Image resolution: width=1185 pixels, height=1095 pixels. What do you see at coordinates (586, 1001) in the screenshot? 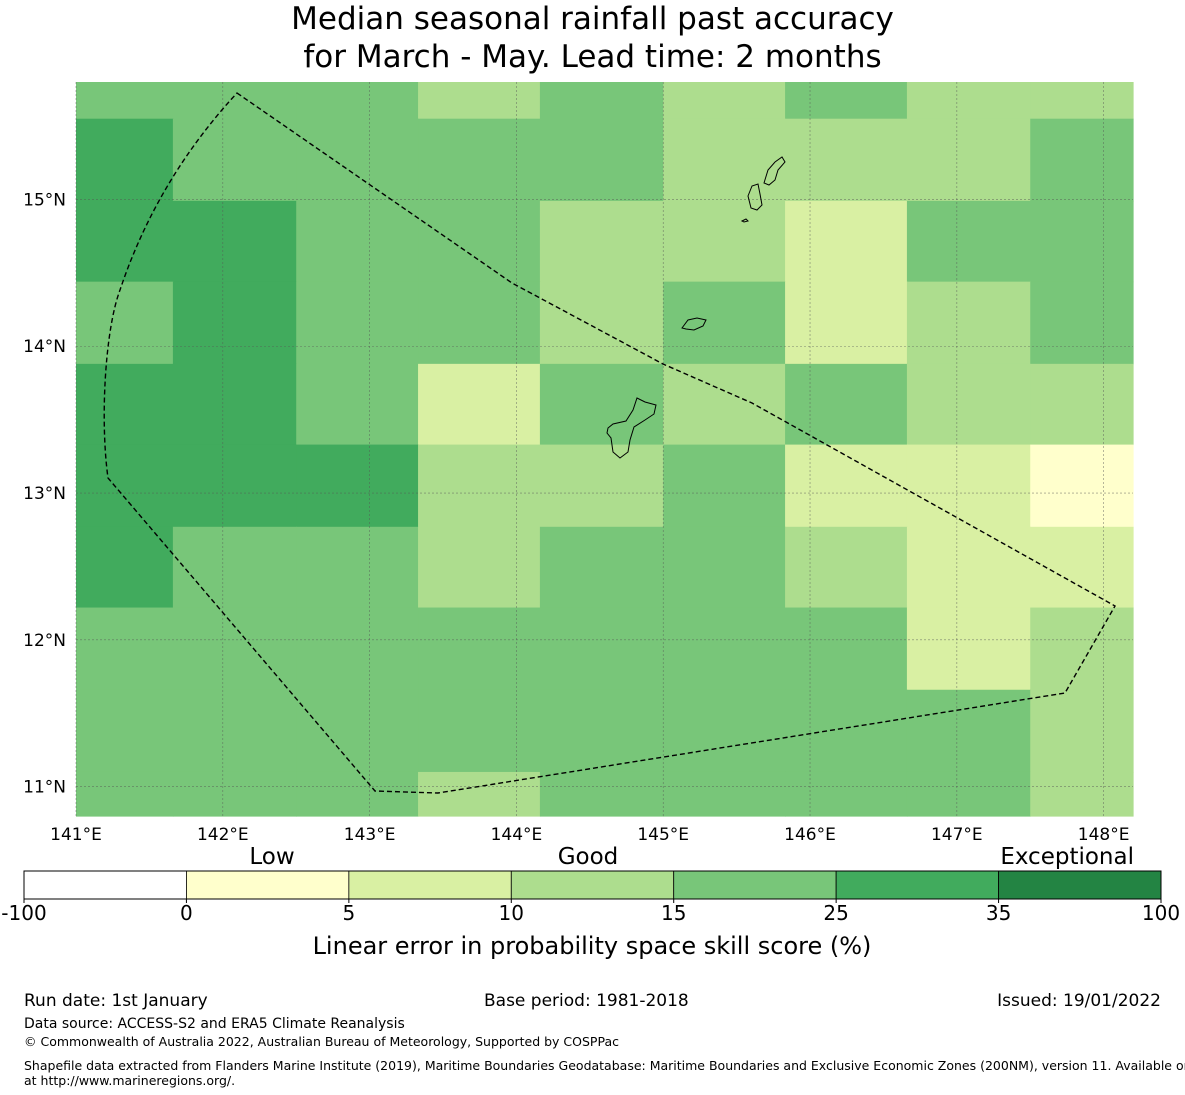
I see `base-period: Base period: 1981-2018` at bounding box center [586, 1001].